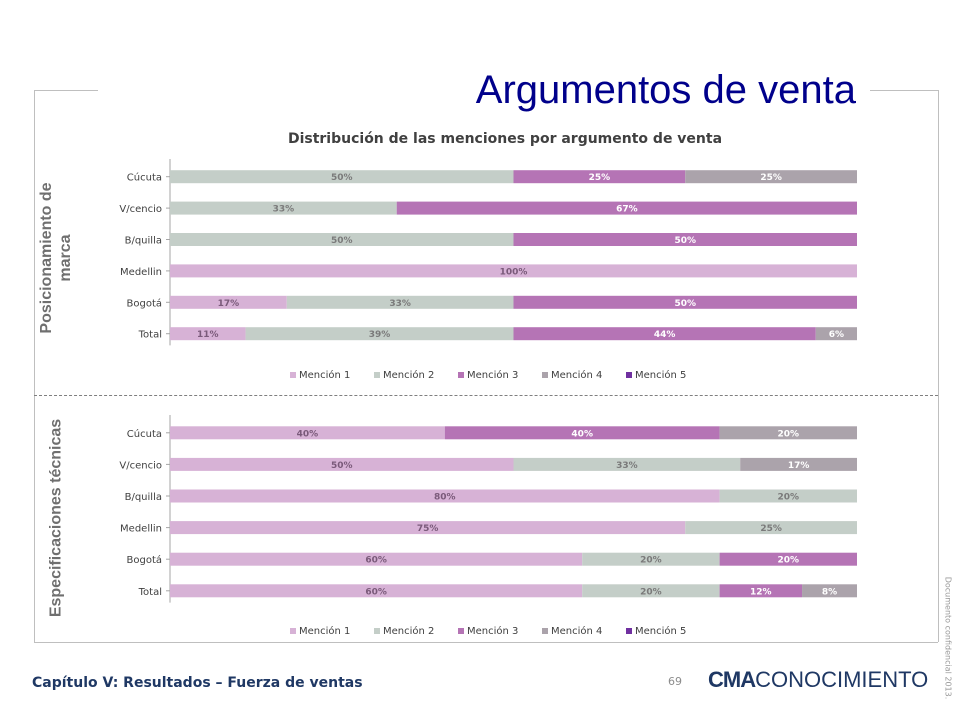  I want to click on chart-1-data-label: 50%, so click(342, 466).